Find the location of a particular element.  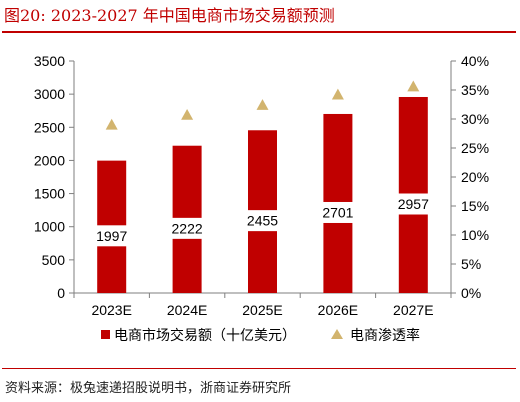

y-left-tick-label: 1500 is located at coordinates (49, 194).